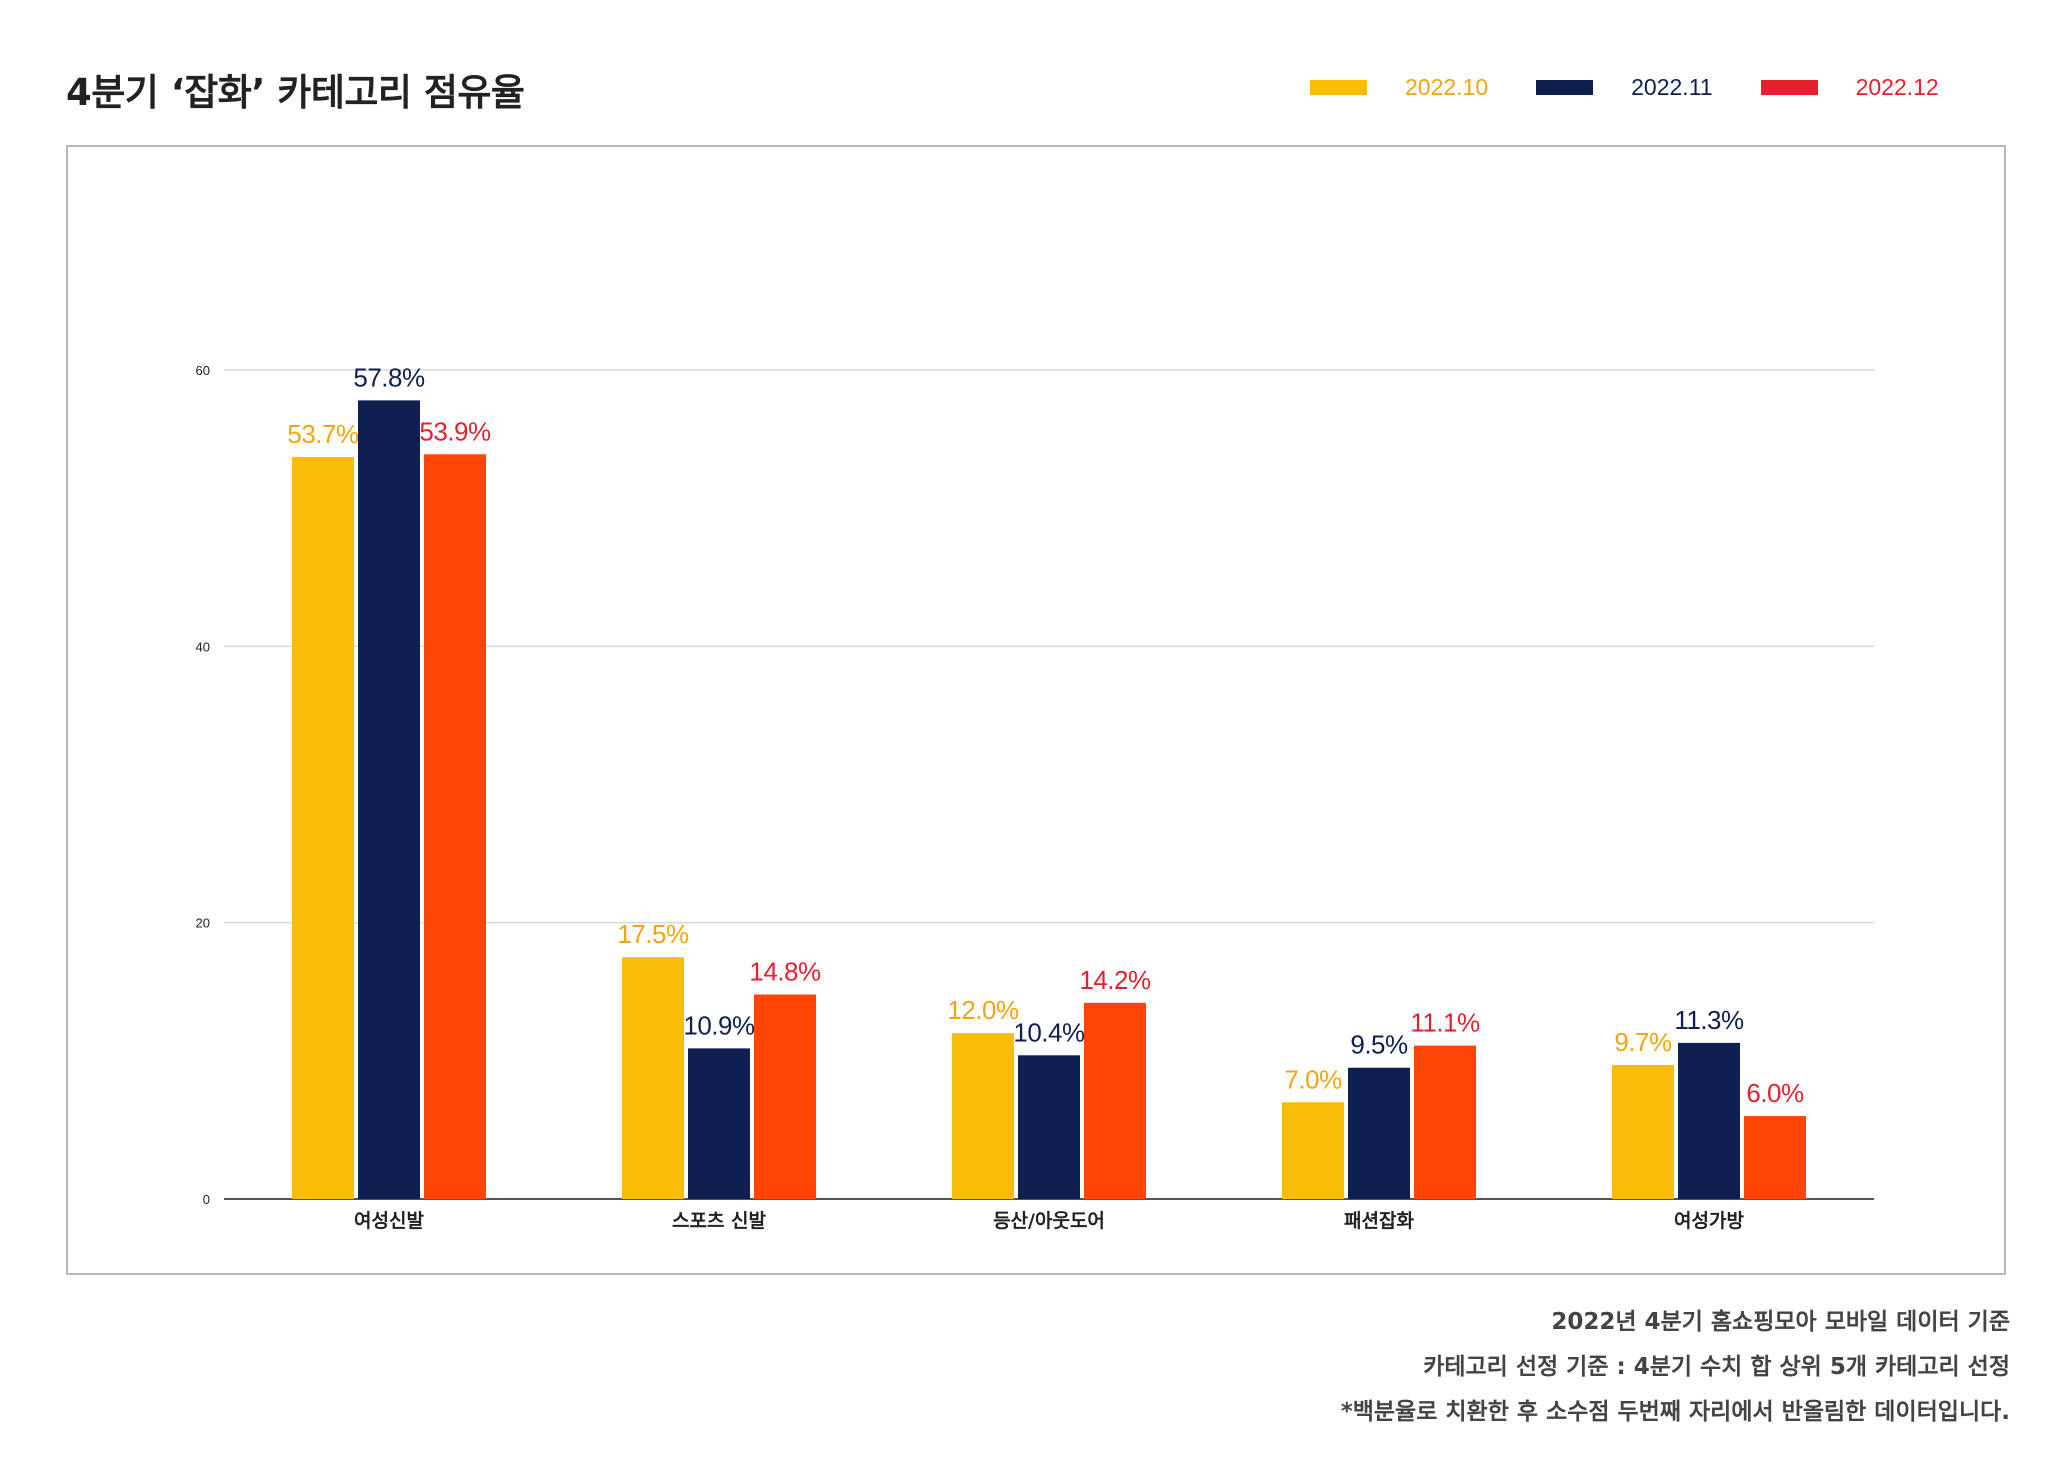 This screenshot has height=1466, width=2063. Describe the element at coordinates (719, 1123) in the screenshot. I see `bar-2022.11-1` at that location.